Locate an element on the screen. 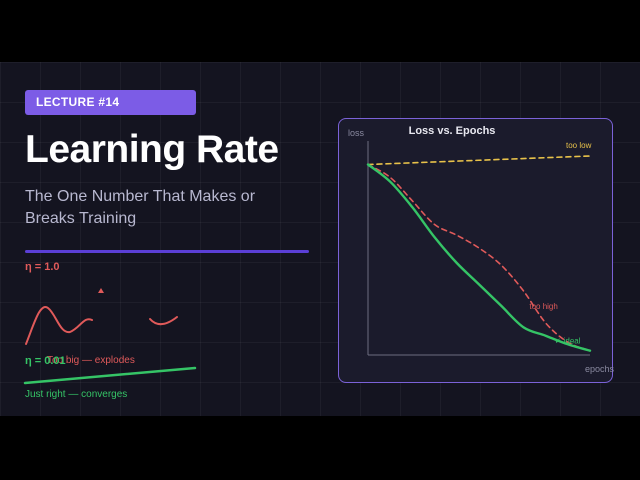 The width and height of the screenshot is (640, 480). mini-illustration is located at coordinates (110, 336).